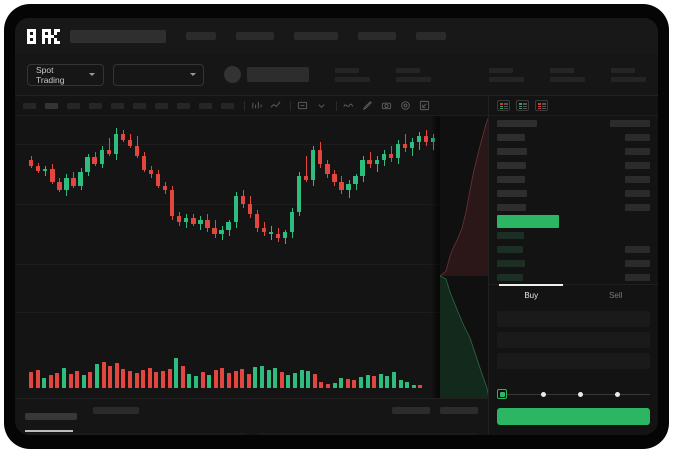 The image size is (673, 453). Describe the element at coordinates (336, 105) in the screenshot. I see `toolbar-divider` at that location.